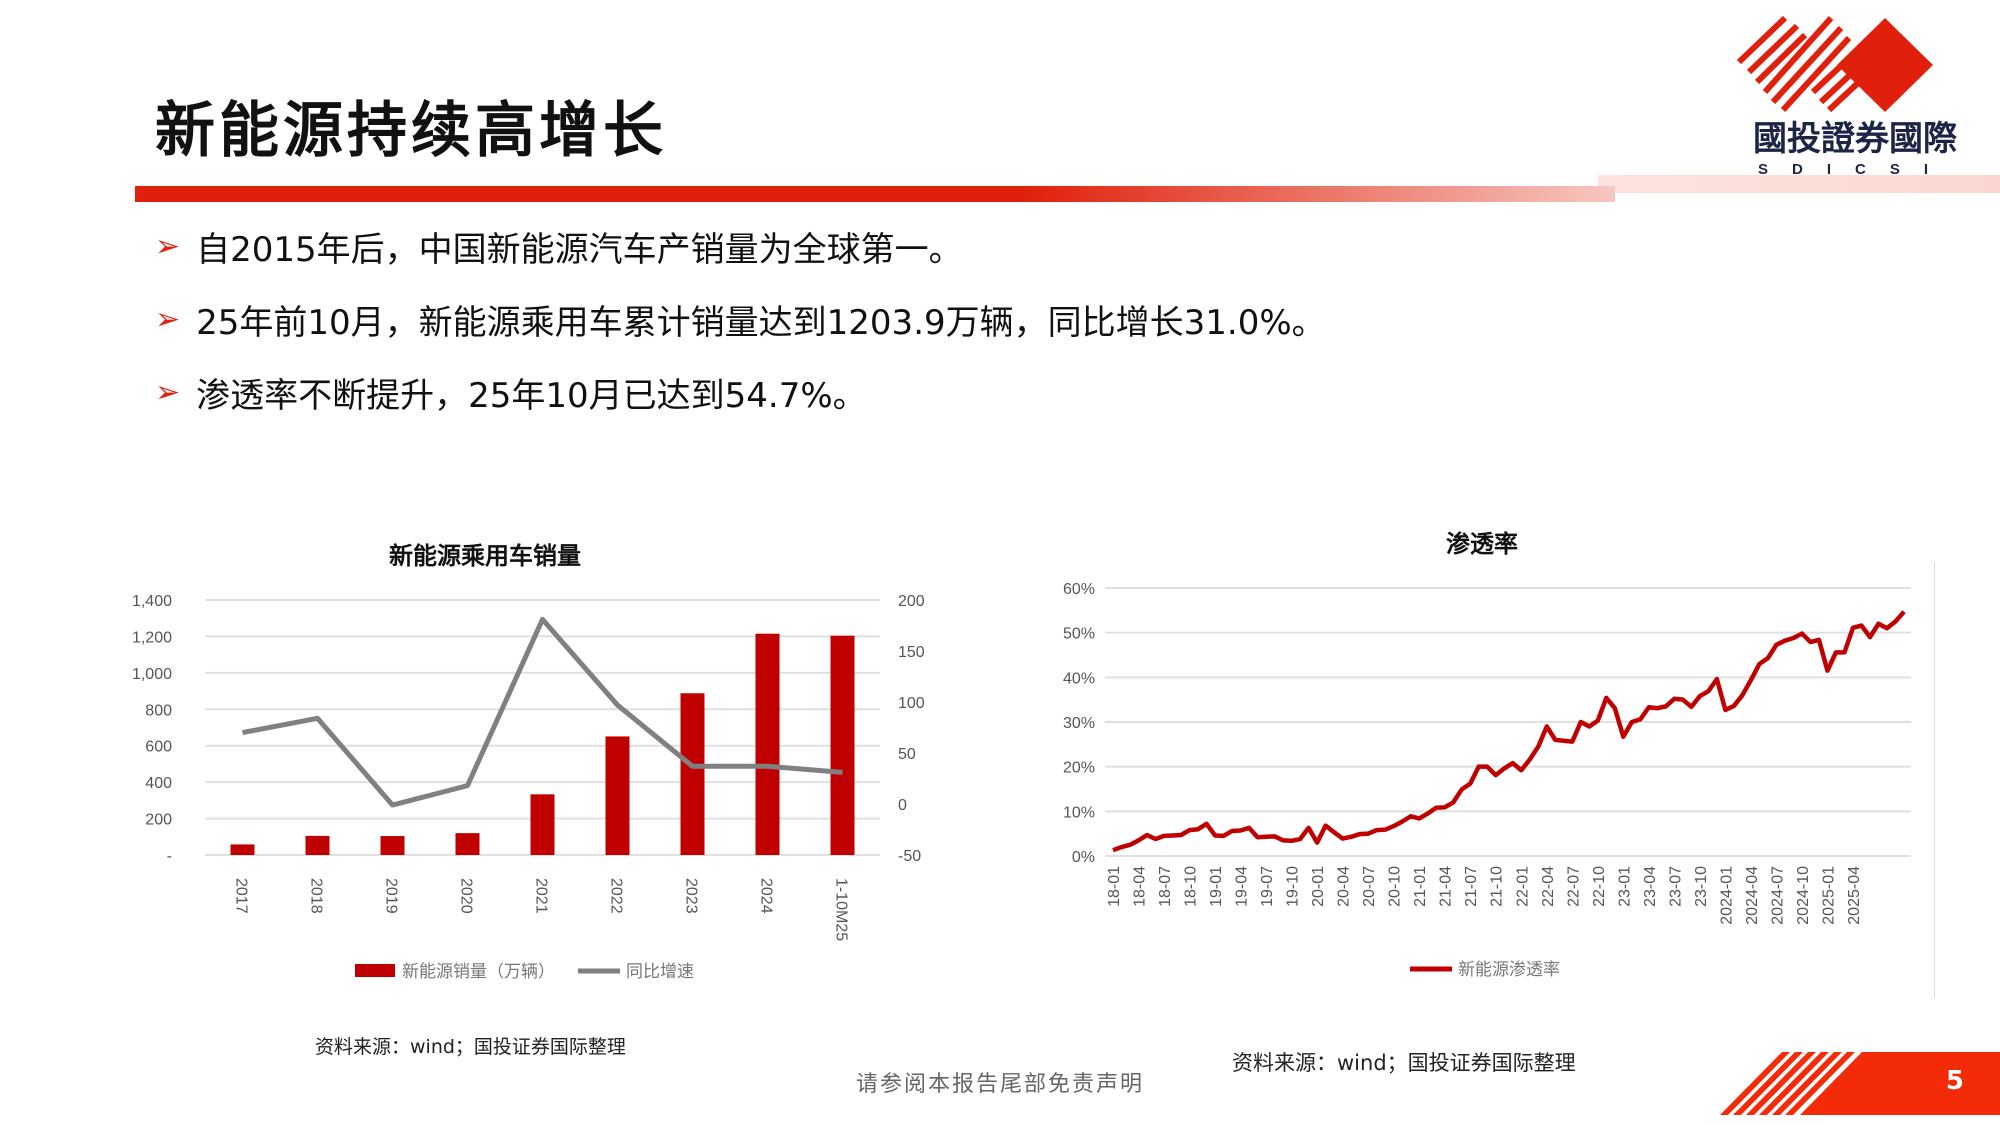 Image resolution: width=2000 pixels, height=1125 pixels. I want to click on legend-swatch-bar, so click(375, 970).